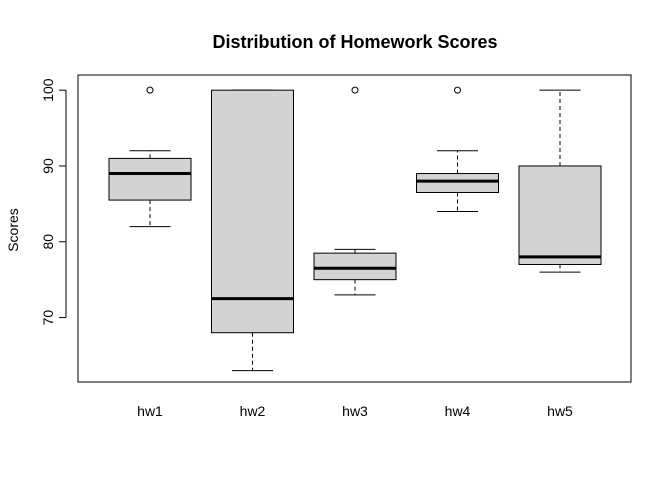 The width and height of the screenshot is (672, 480). I want to click on x-tick-label: hw4, so click(458, 411).